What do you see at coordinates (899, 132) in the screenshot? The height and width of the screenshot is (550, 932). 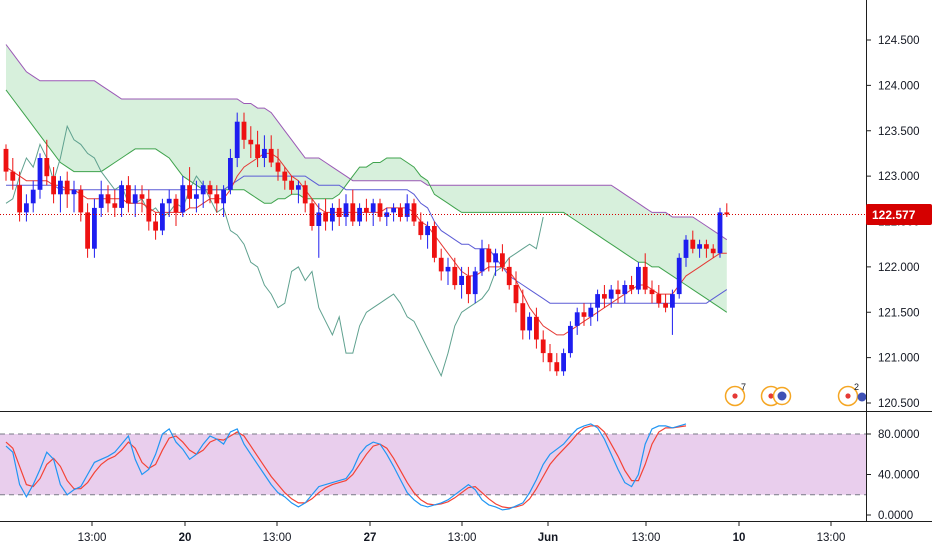 I see `price-tick-label: 123.500` at bounding box center [899, 132].